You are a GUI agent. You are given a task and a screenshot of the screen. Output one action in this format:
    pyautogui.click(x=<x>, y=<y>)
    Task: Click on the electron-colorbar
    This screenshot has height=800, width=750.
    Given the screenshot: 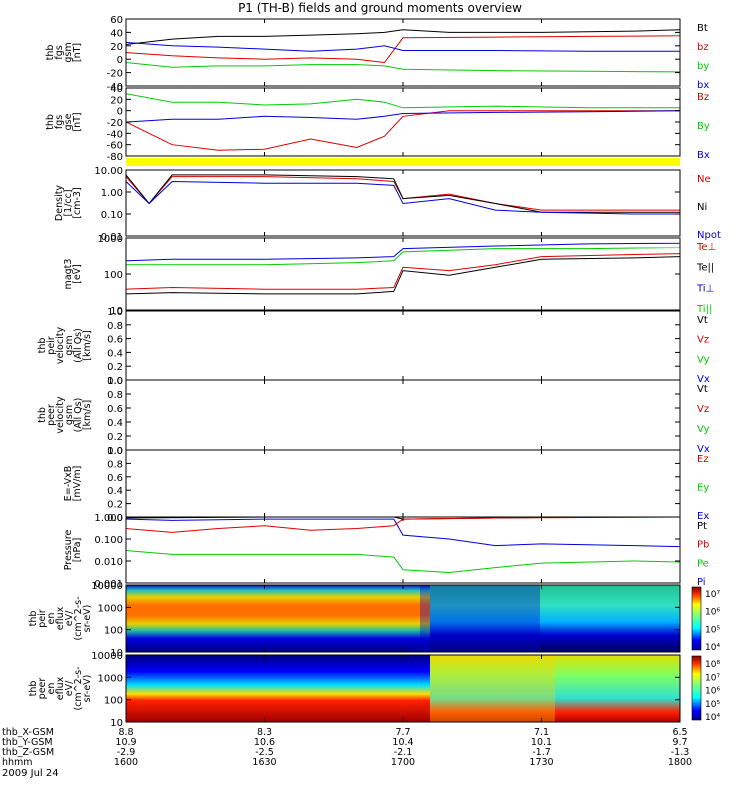 What is the action you would take?
    pyautogui.click(x=696, y=688)
    